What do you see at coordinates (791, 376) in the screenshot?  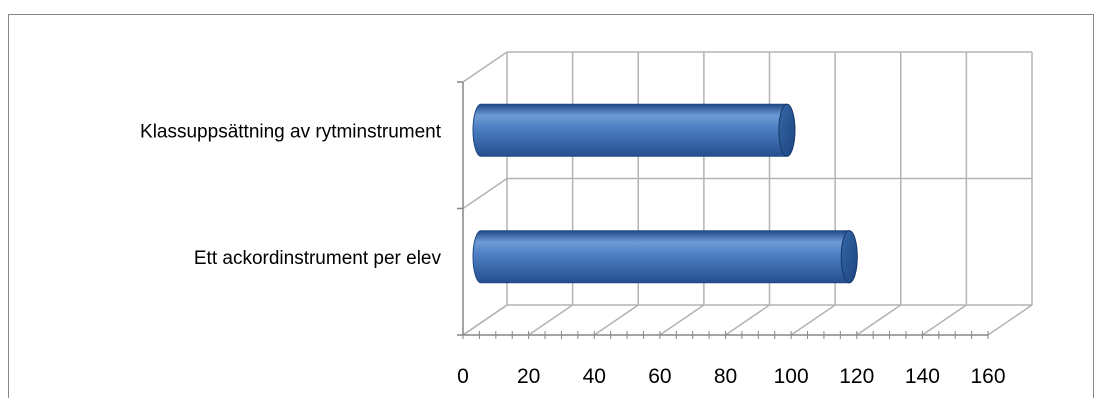 I see `x-tick-label: 100` at bounding box center [791, 376].